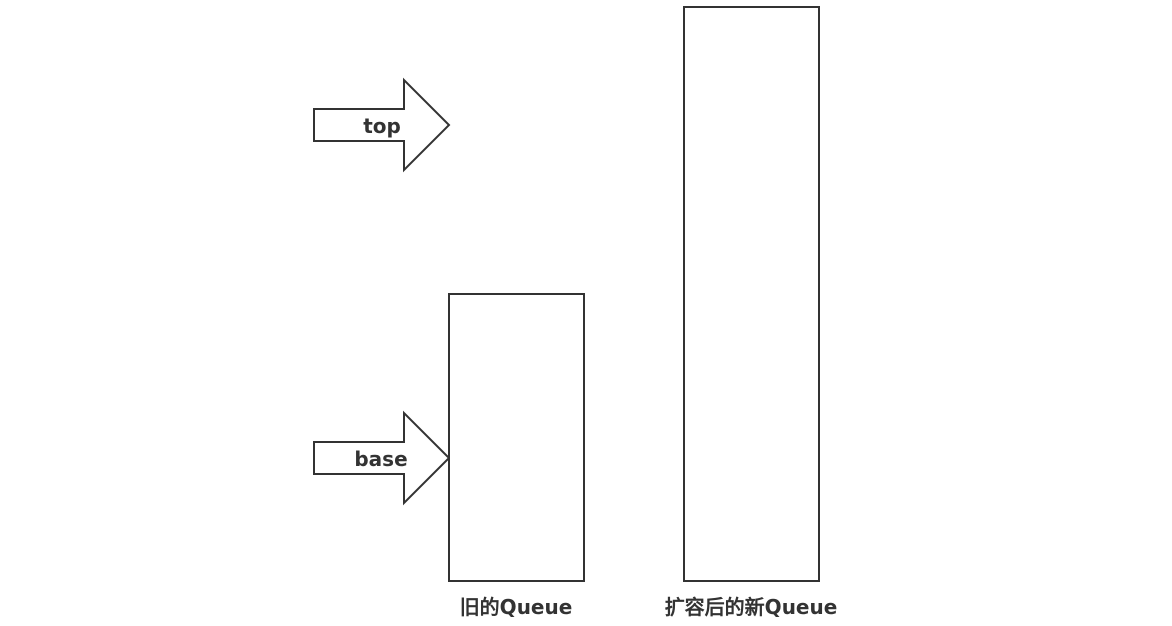 The image size is (1172, 626). I want to click on base-arrow-label: base, so click(380, 459).